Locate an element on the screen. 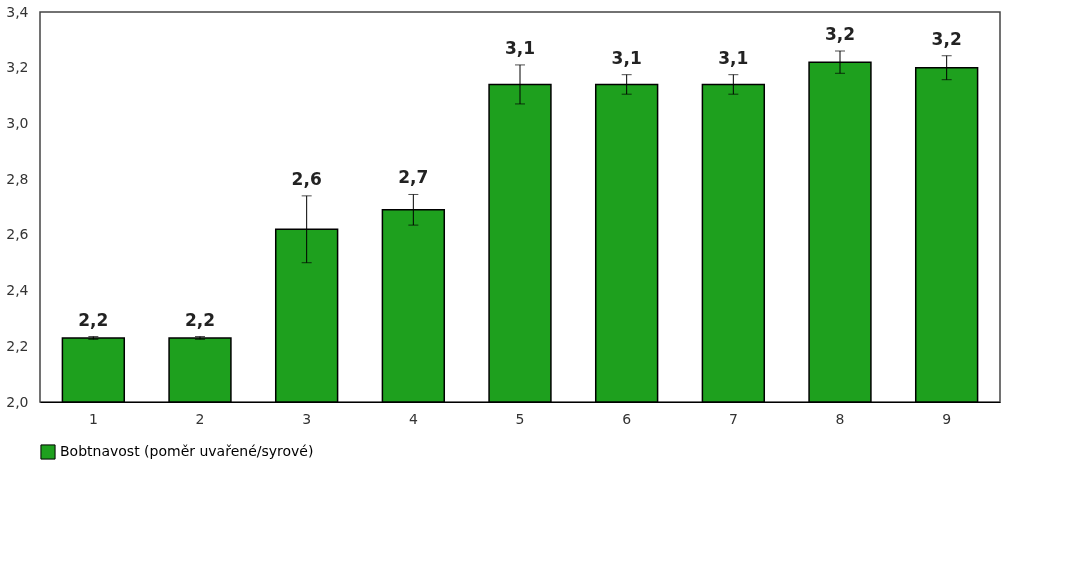 This screenshot has width=1087, height=565. y-tick-label: 3,0 is located at coordinates (17, 122).